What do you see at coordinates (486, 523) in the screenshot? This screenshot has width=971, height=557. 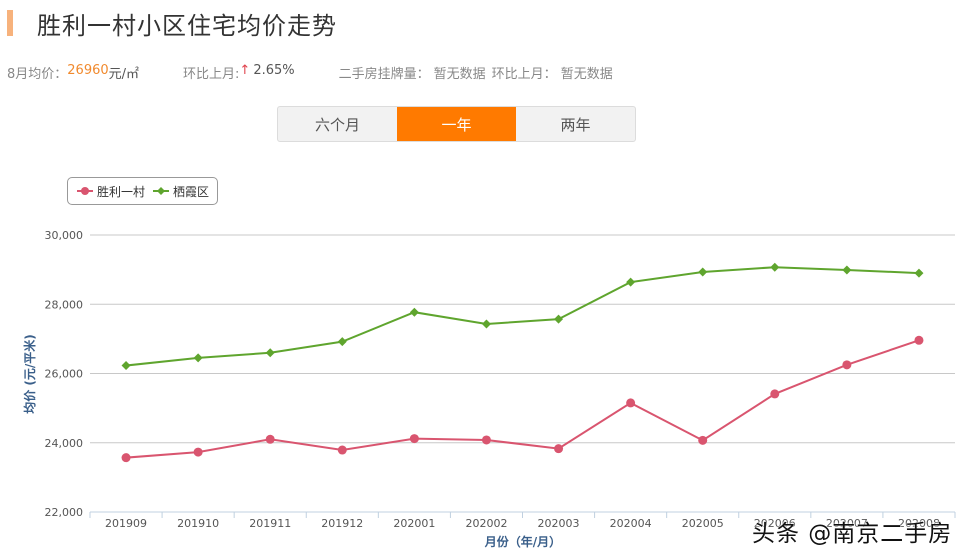 I see `x-tick-label: 202002` at bounding box center [486, 523].